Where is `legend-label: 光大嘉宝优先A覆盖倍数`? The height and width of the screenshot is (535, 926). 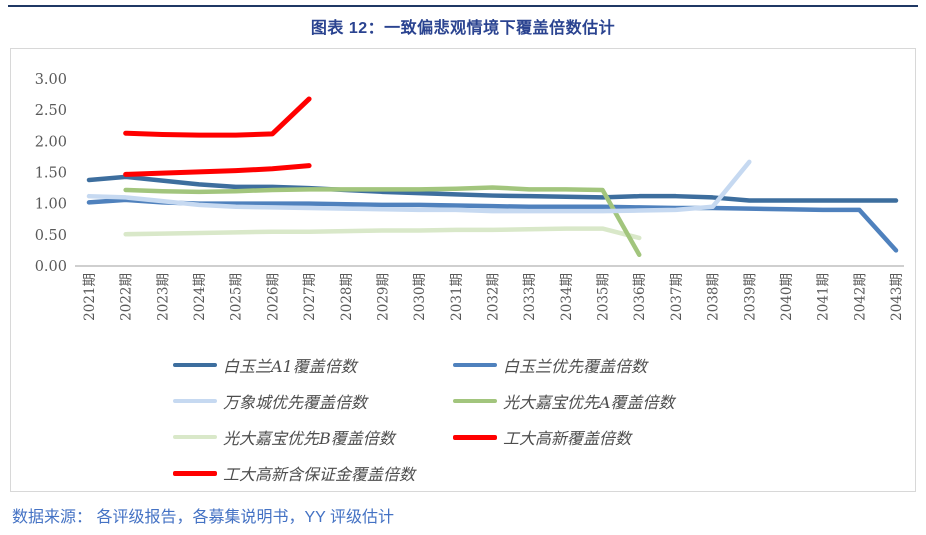 legend-label: 光大嘉宝优先A覆盖倍数 is located at coordinates (589, 402).